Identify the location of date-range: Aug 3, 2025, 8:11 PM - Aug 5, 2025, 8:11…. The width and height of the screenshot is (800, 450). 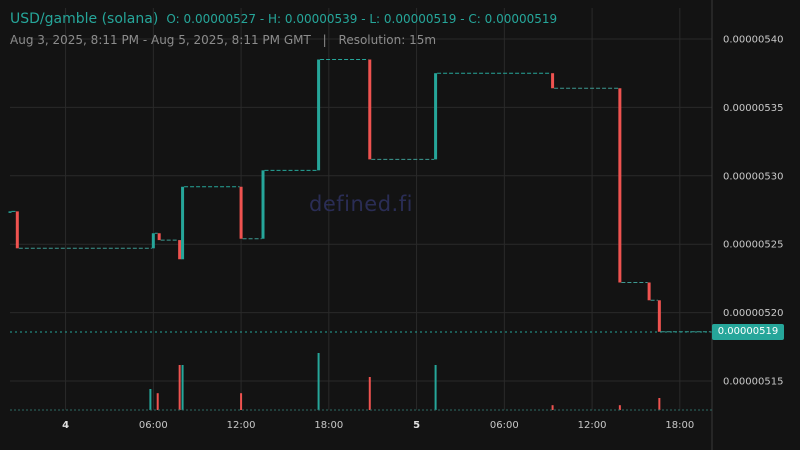
(160, 40).